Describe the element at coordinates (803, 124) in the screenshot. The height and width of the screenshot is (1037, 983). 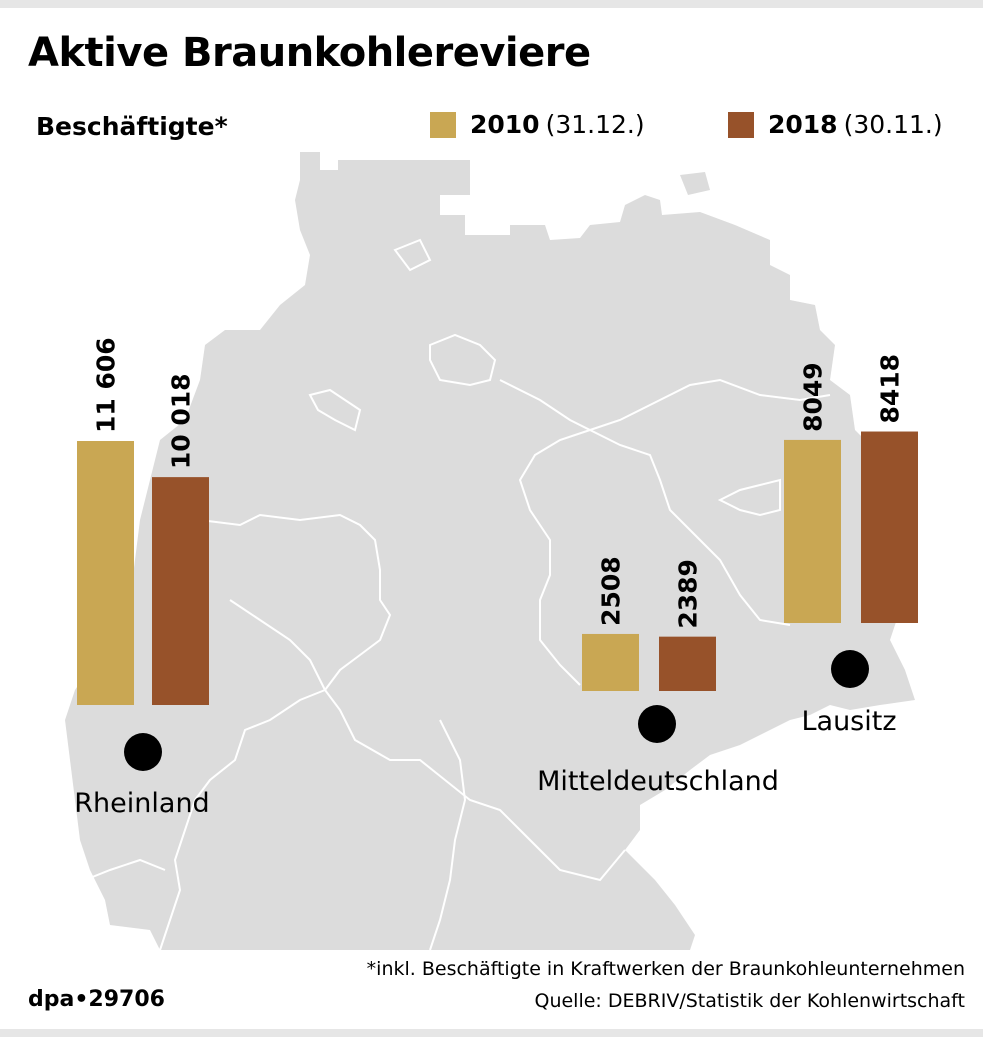
I see `legend-year-2018: 2018` at that location.